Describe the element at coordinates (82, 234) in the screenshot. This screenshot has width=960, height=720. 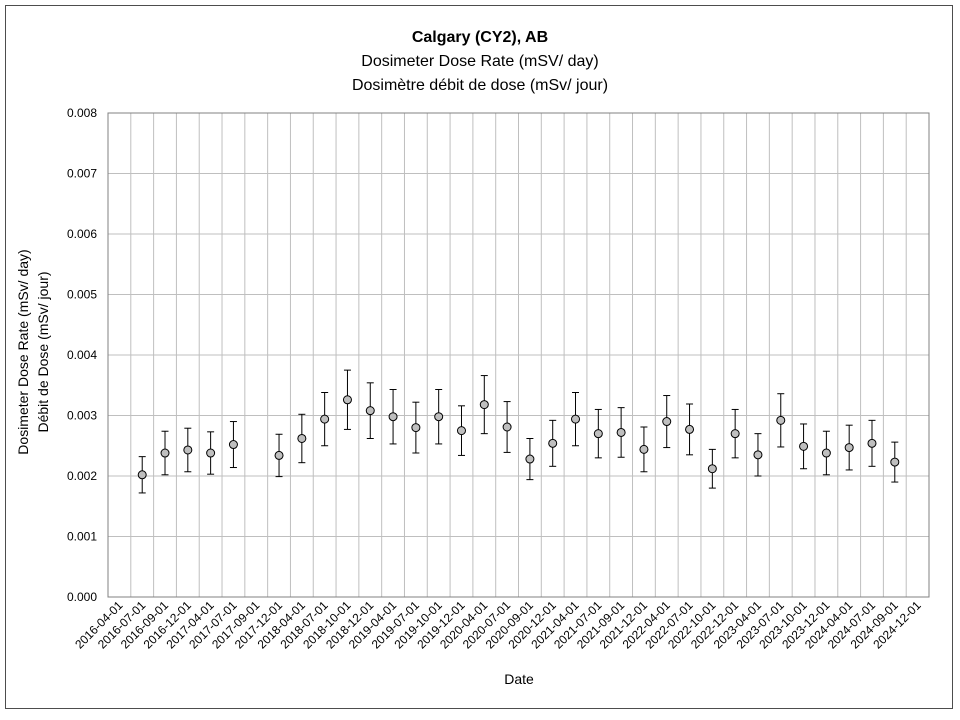
I see `y-tick-label: 0.006` at that location.